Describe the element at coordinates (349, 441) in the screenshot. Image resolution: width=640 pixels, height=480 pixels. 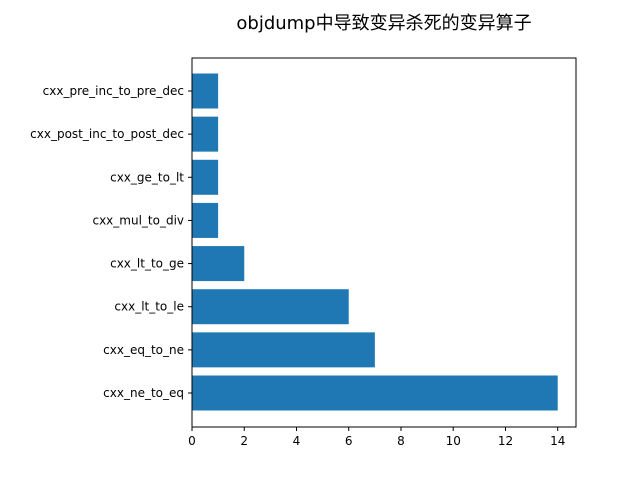
I see `x-tick-label: 6` at that location.